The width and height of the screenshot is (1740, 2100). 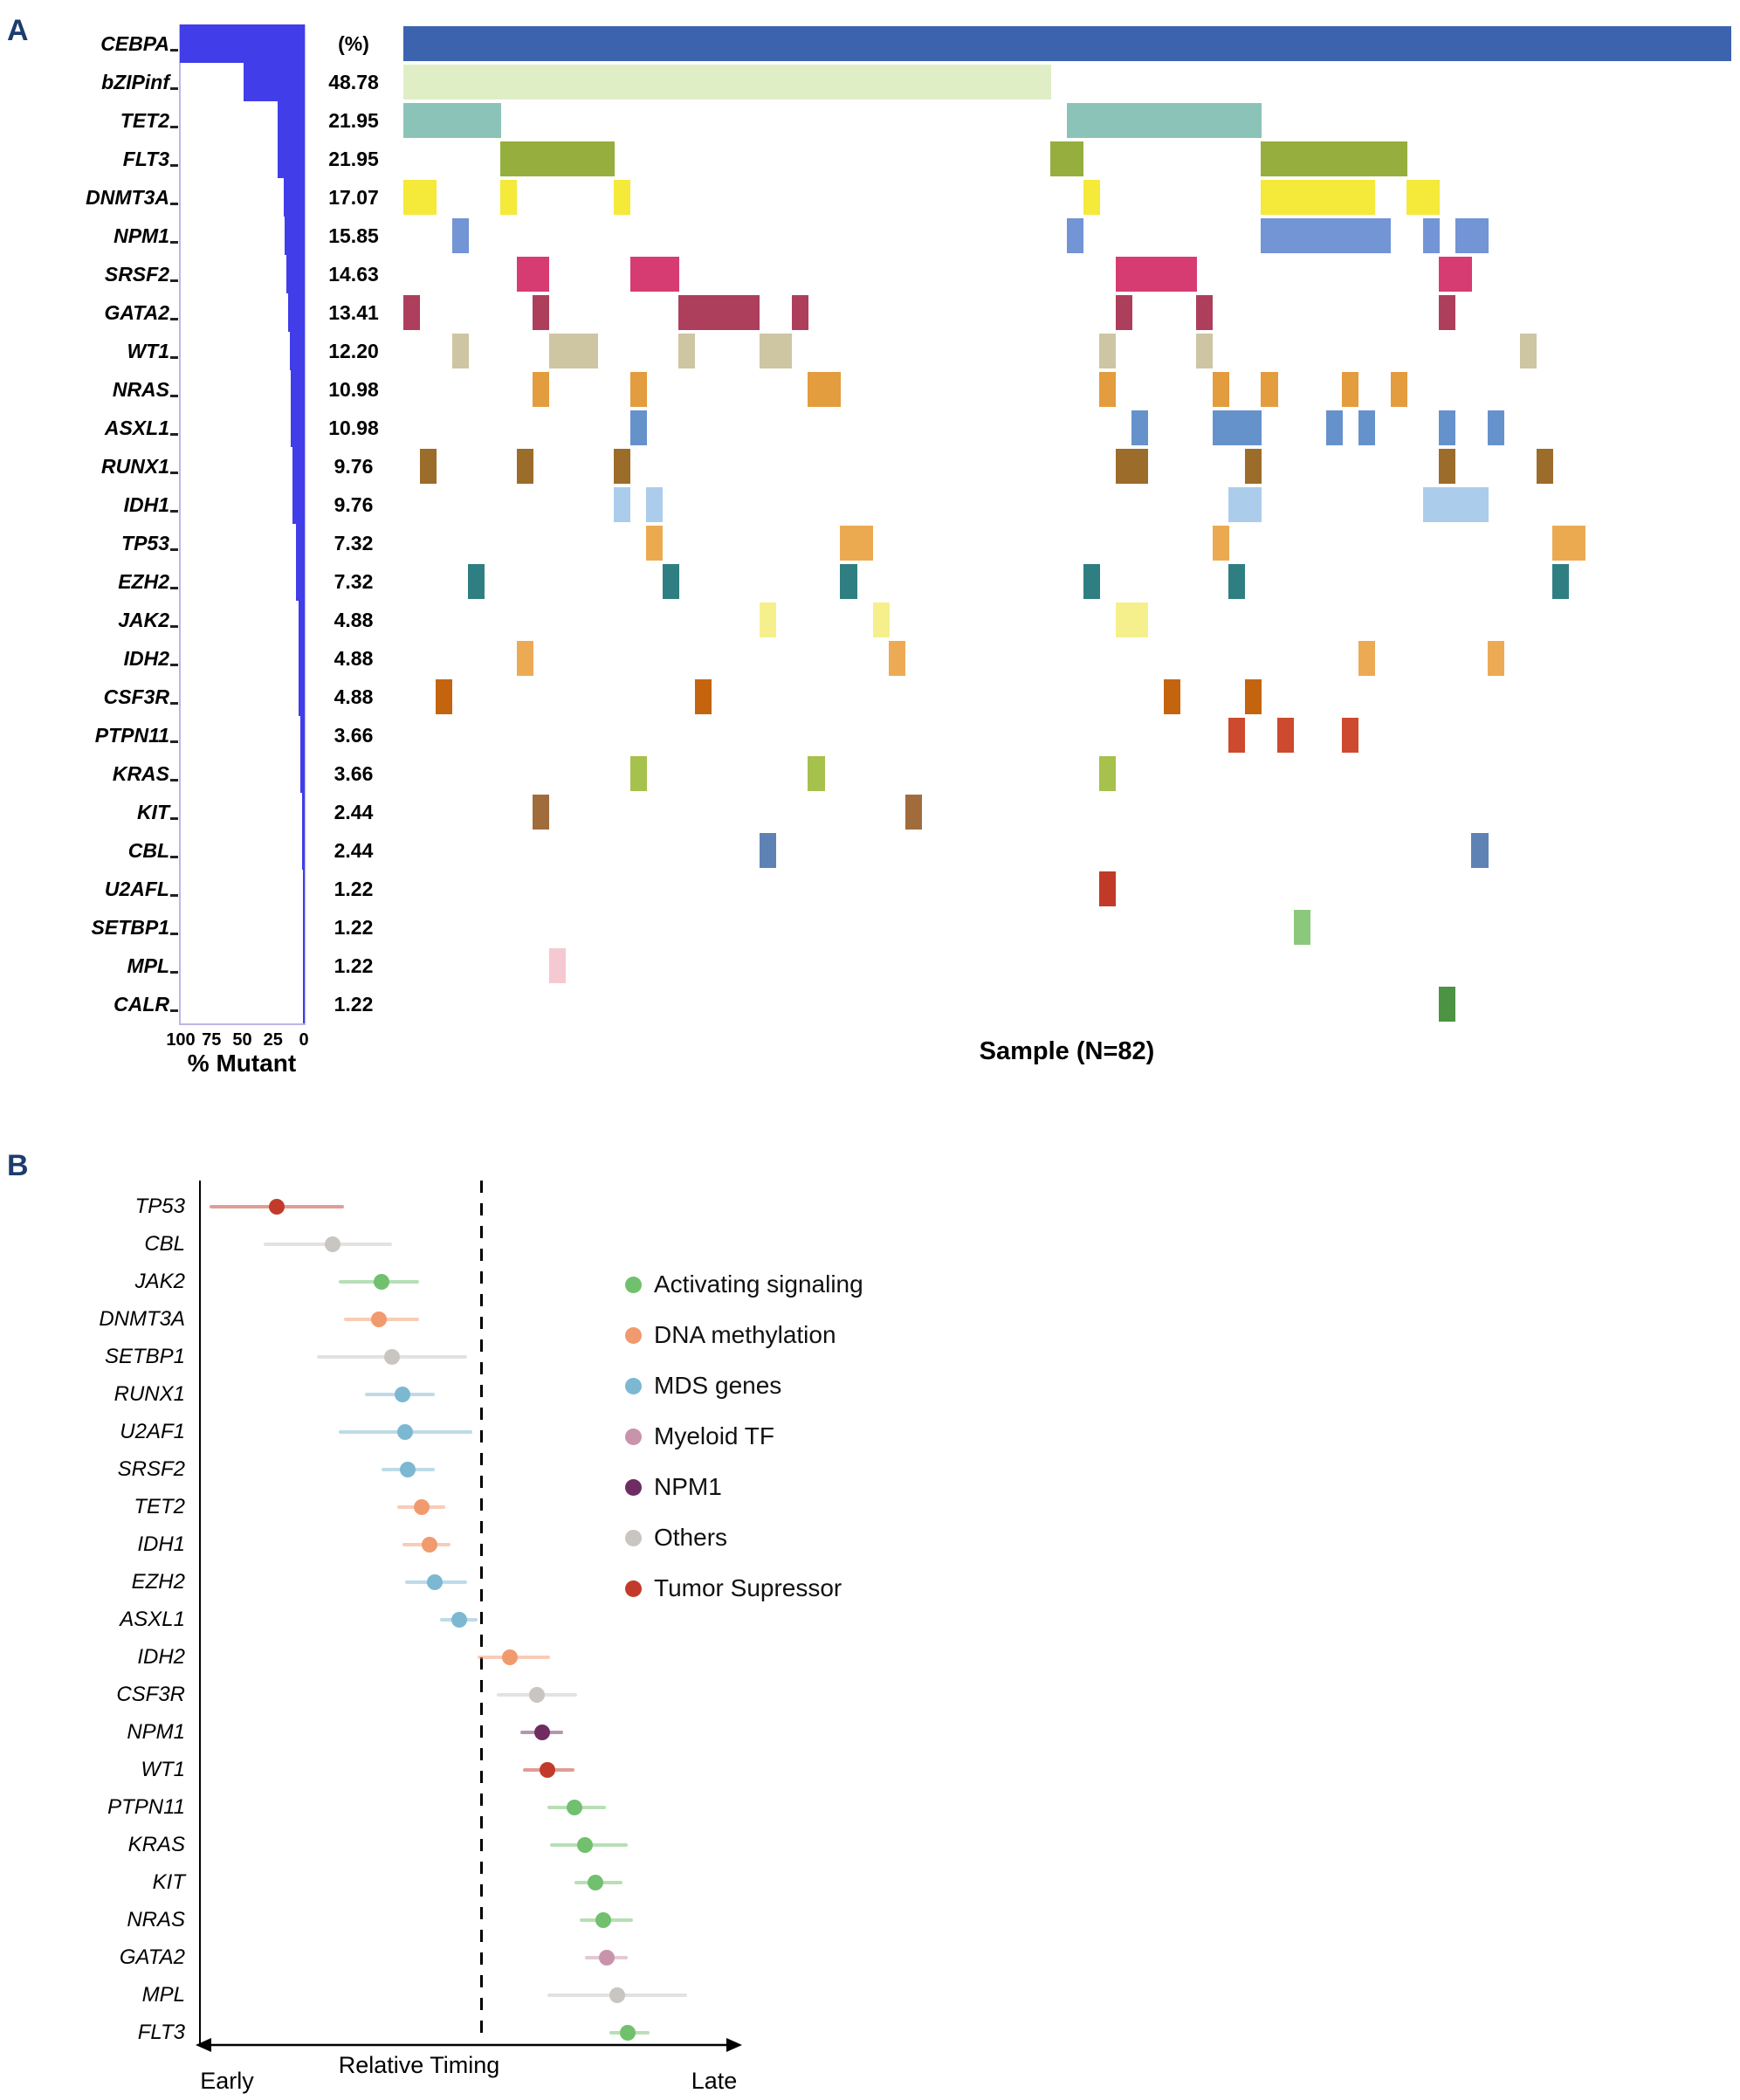 What do you see at coordinates (200, 1612) in the screenshot?
I see `y-axis-line` at bounding box center [200, 1612].